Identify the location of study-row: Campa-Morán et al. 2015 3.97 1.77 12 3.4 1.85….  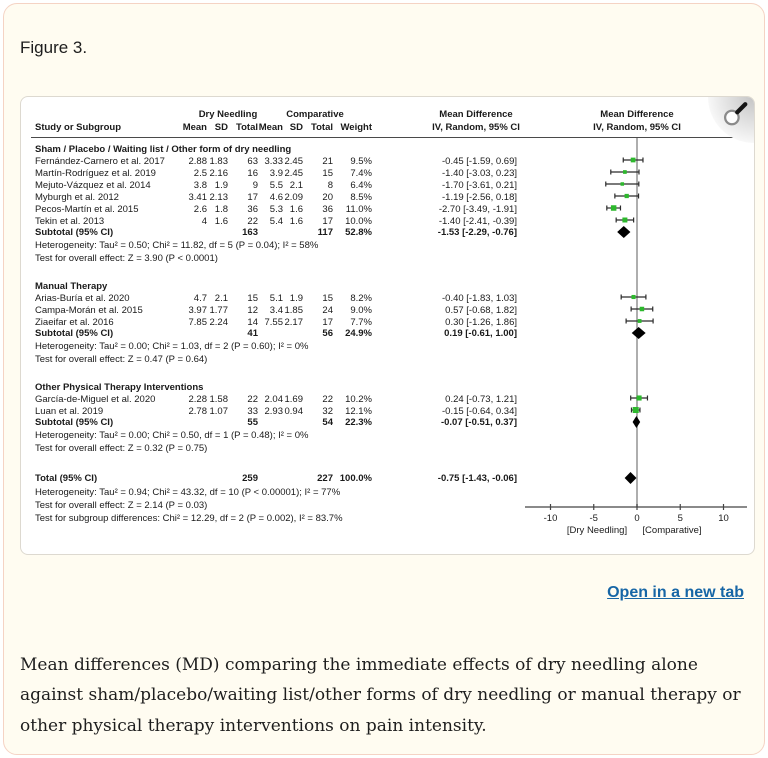
(276, 310).